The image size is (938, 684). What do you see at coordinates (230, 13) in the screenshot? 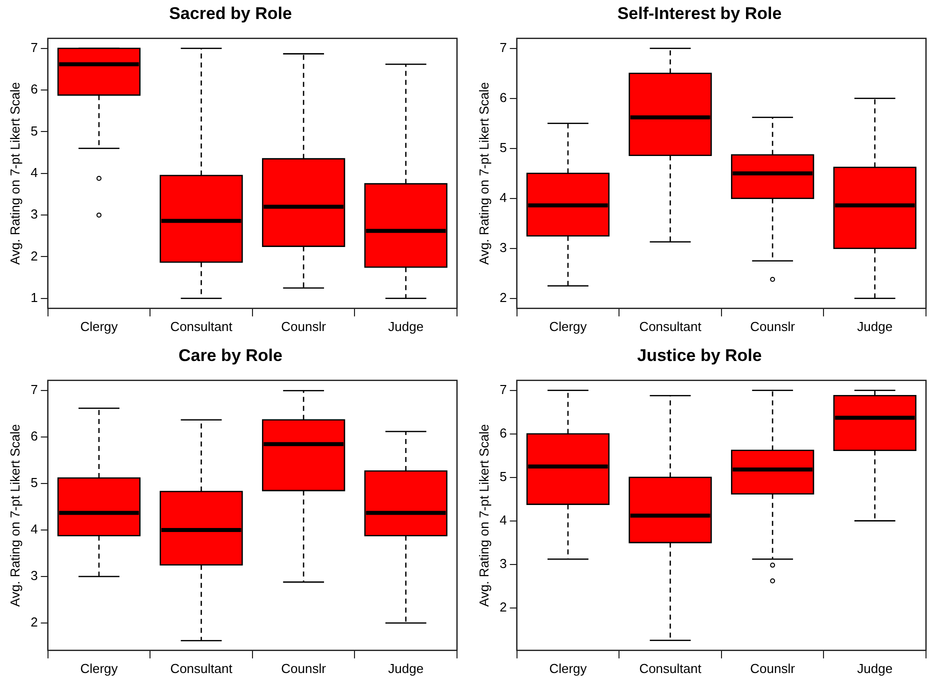
I see `chart-title: Sacred by Role` at bounding box center [230, 13].